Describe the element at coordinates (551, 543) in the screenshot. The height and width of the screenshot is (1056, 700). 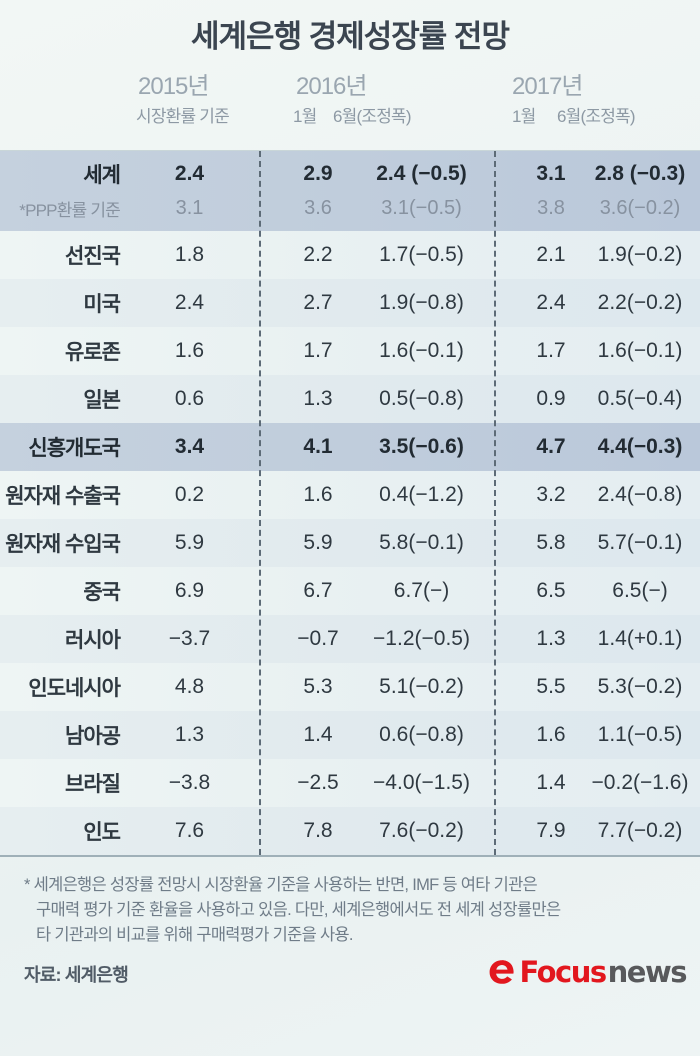
I see `cell-2017-jan: 5.8` at that location.